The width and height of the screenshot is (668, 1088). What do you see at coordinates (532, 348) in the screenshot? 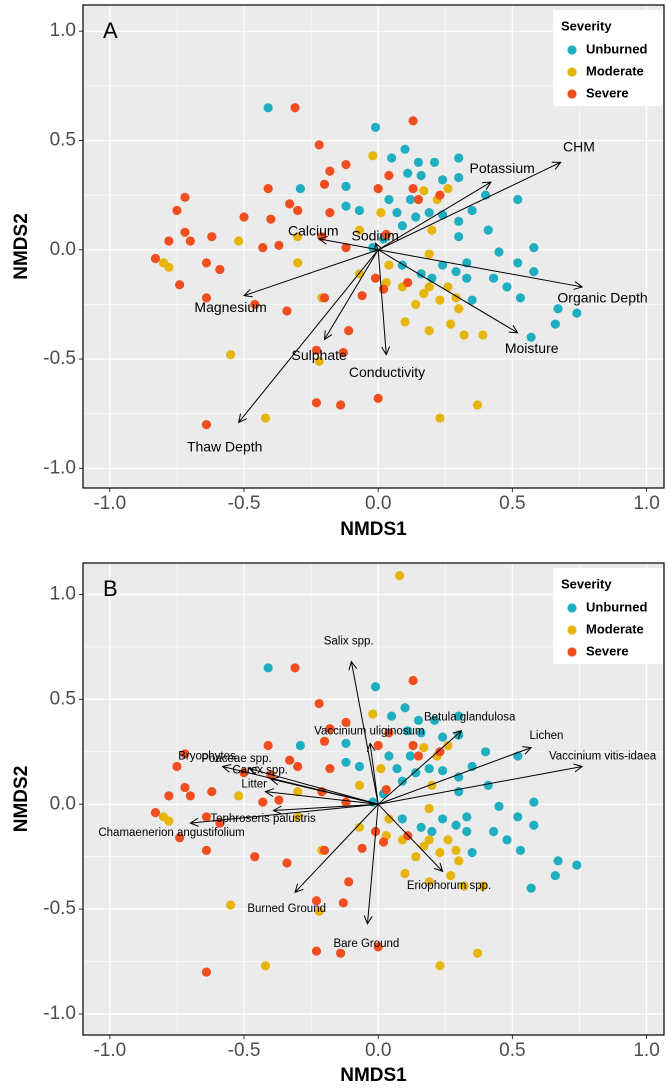
I see `vector-label: Moisture` at bounding box center [532, 348].